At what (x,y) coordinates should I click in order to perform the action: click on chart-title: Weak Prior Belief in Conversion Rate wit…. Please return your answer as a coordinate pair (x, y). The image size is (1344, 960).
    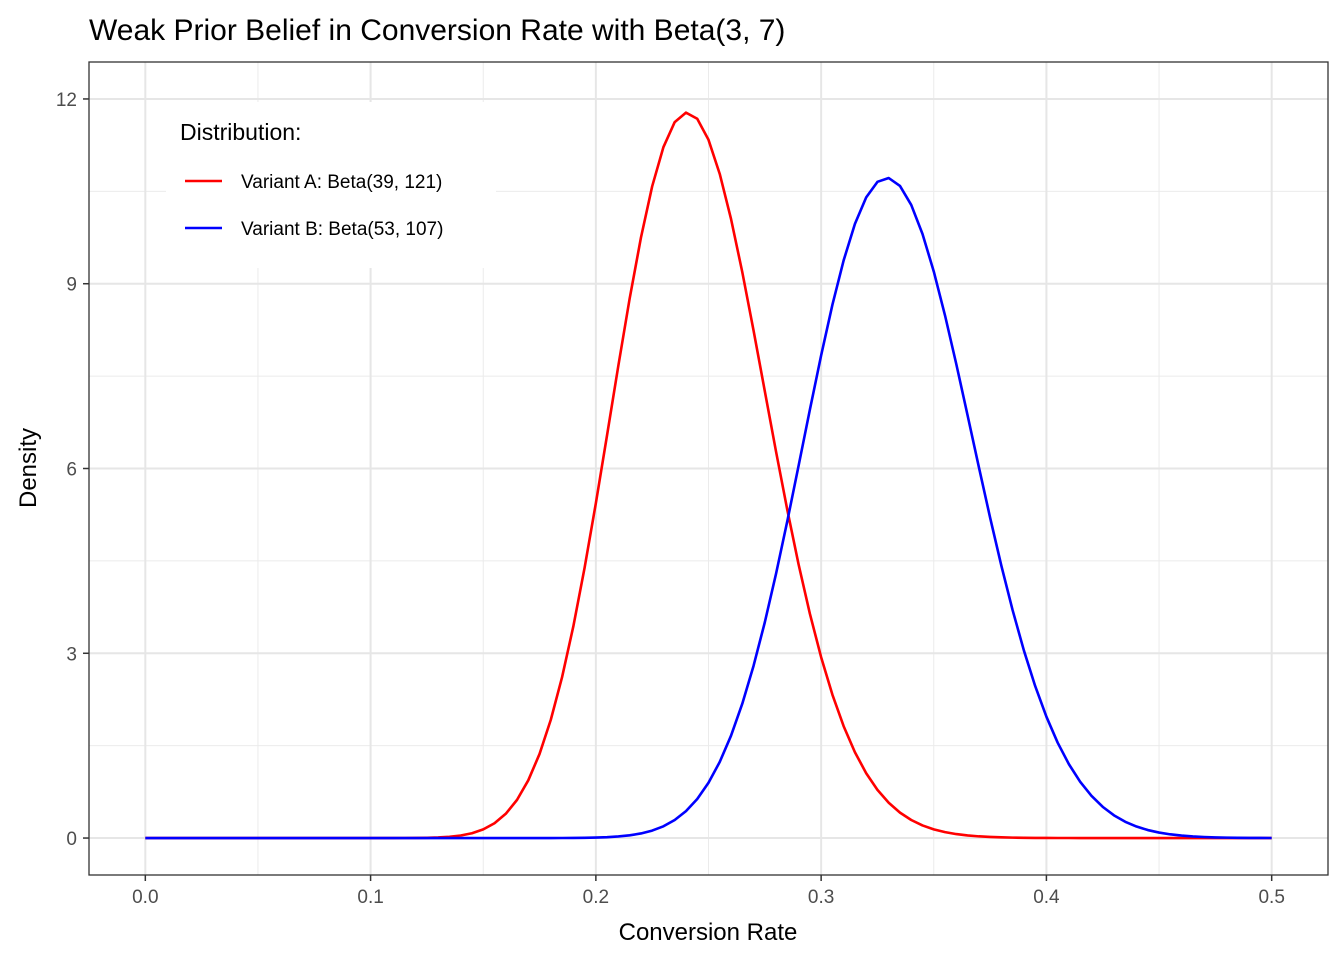
    Looking at the image, I should click on (437, 30).